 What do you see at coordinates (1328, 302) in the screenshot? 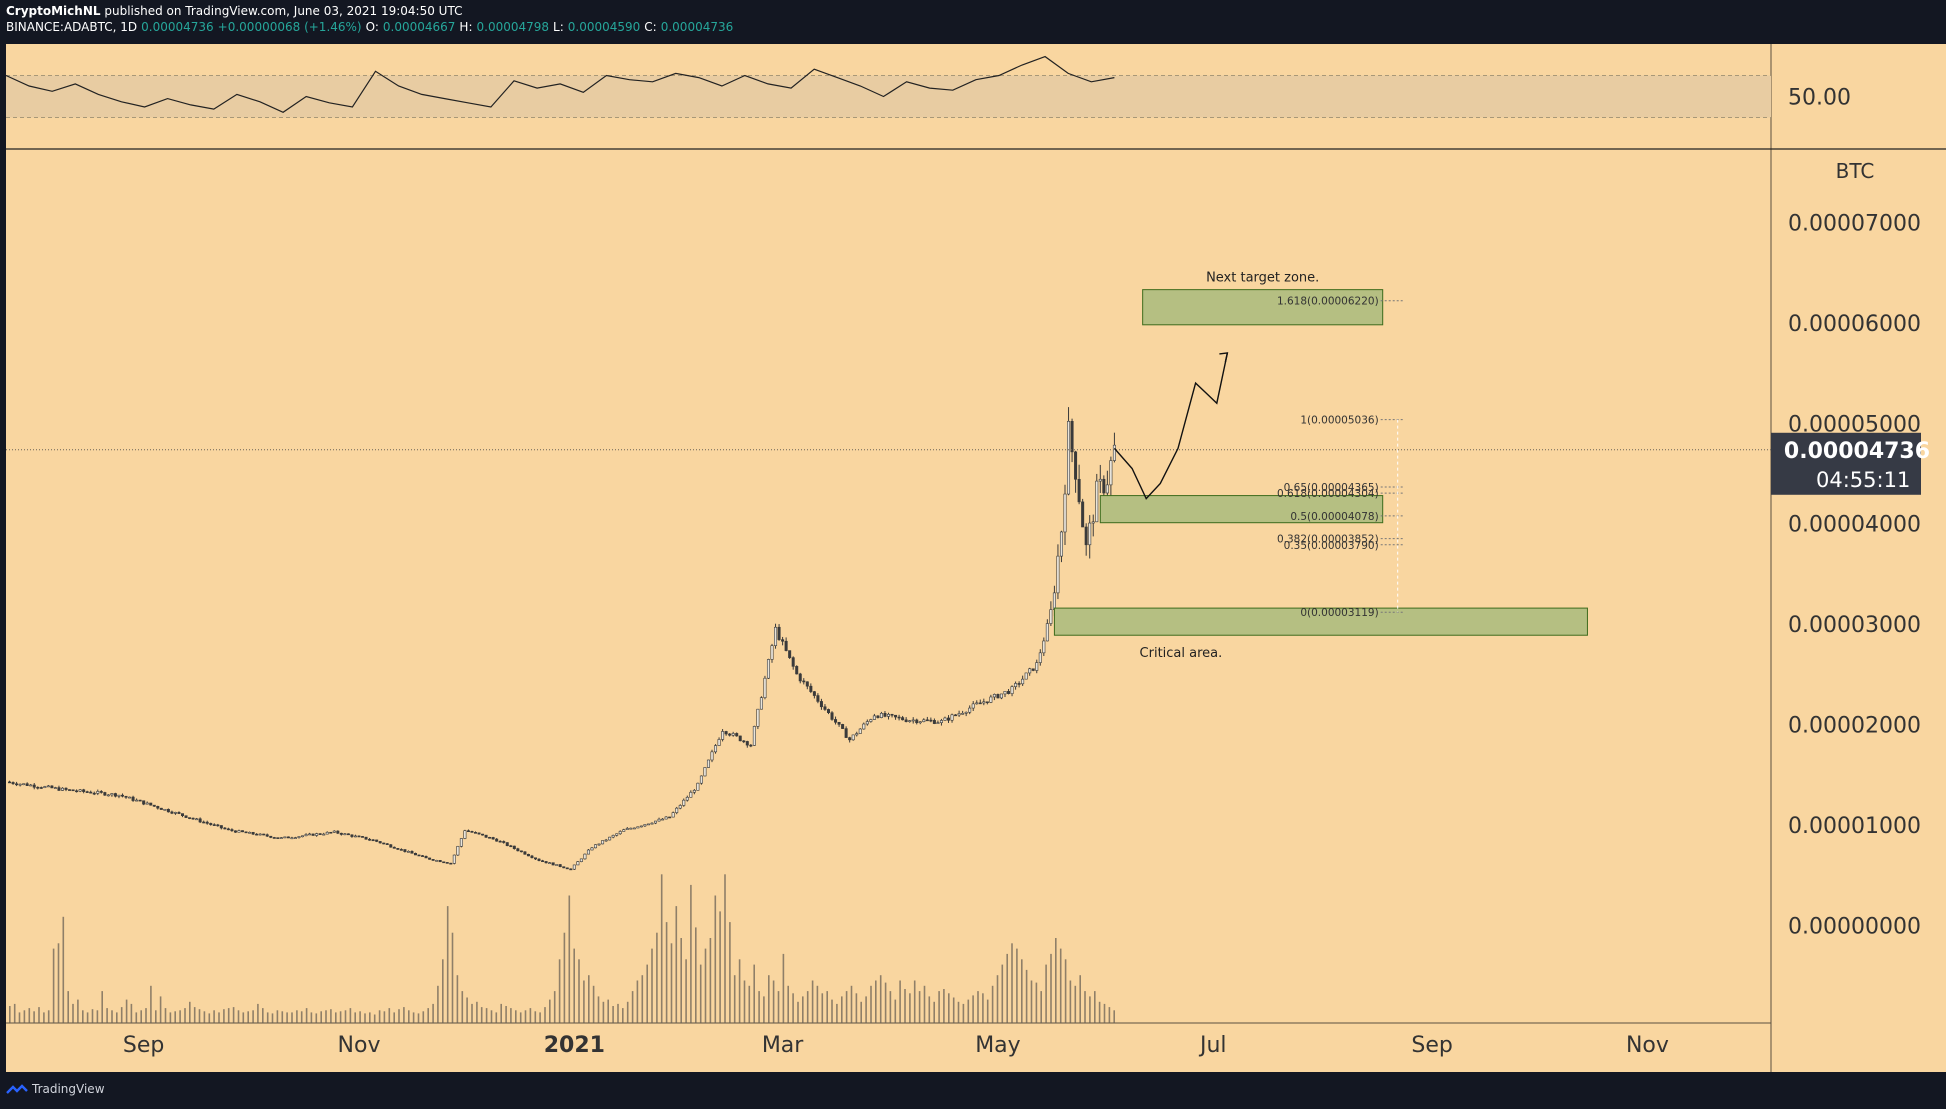
I see `fib-level-label: 1.618(0.00006220)` at bounding box center [1328, 302].